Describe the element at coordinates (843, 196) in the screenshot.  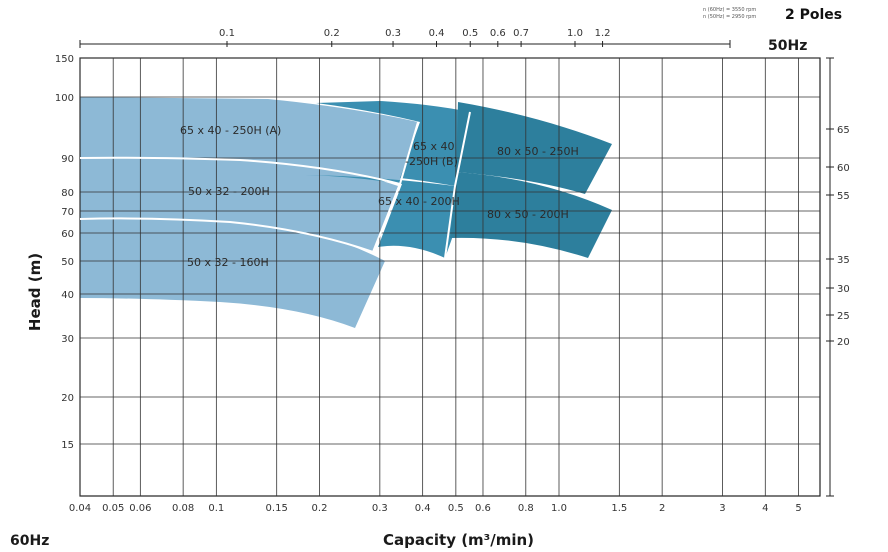
I see `right-tick-label: 55` at that location.